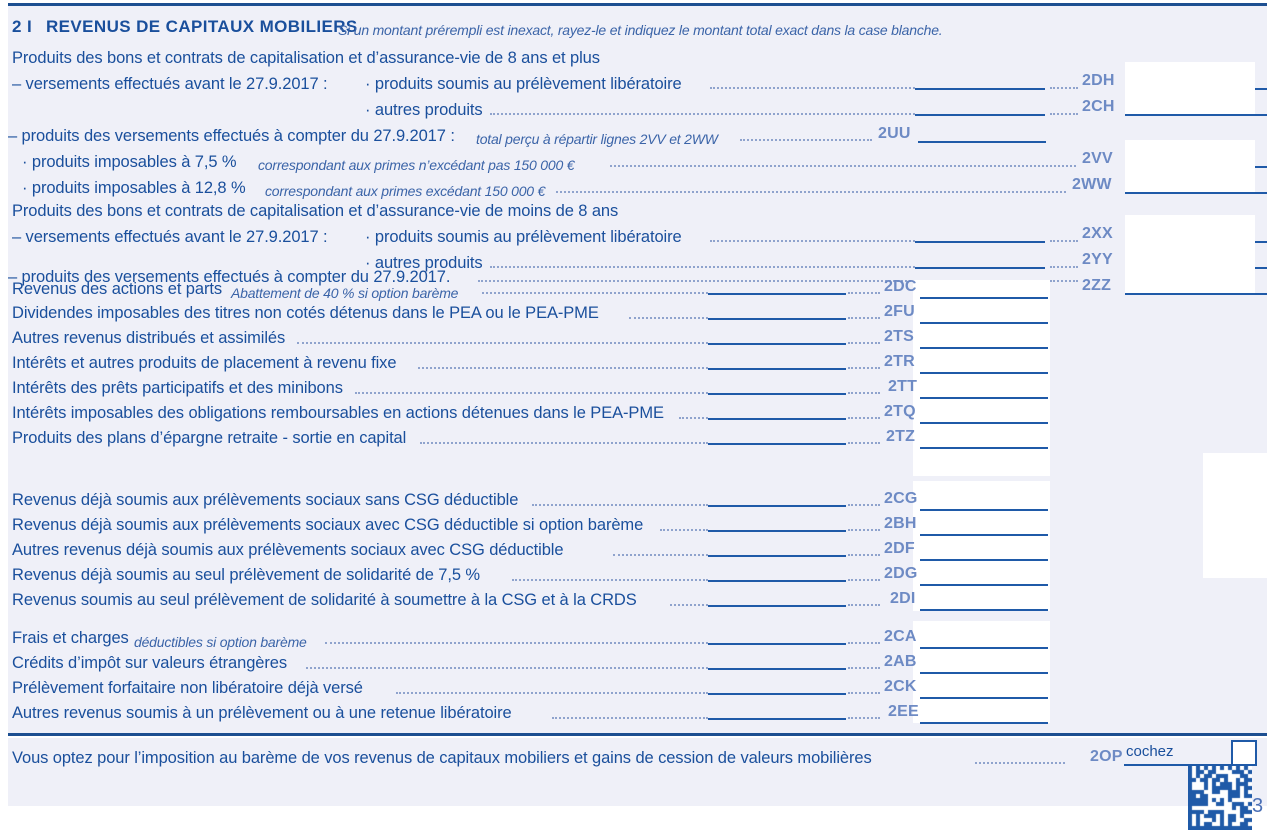 Image resolution: width=1267 pixels, height=837 pixels. What do you see at coordinates (1190, 101) in the screenshot?
I see `amount-box-2ch` at bounding box center [1190, 101].